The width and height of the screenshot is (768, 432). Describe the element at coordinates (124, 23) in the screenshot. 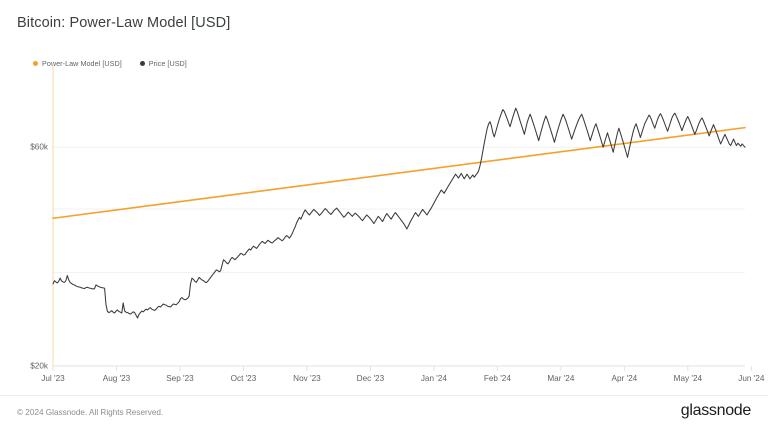

I see `page-title: Bitcoin: Power-Law Model [USD]` at that location.